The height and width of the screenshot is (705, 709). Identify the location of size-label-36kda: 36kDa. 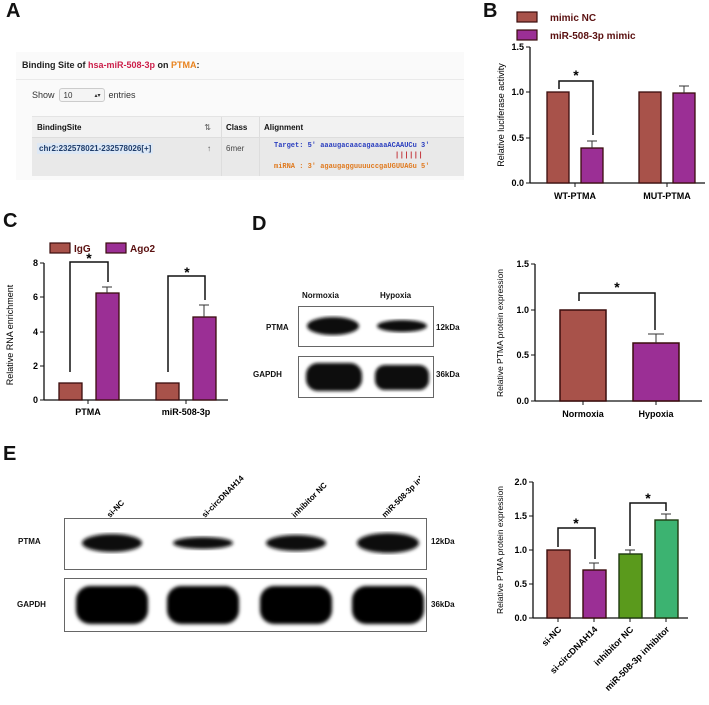
(448, 374).